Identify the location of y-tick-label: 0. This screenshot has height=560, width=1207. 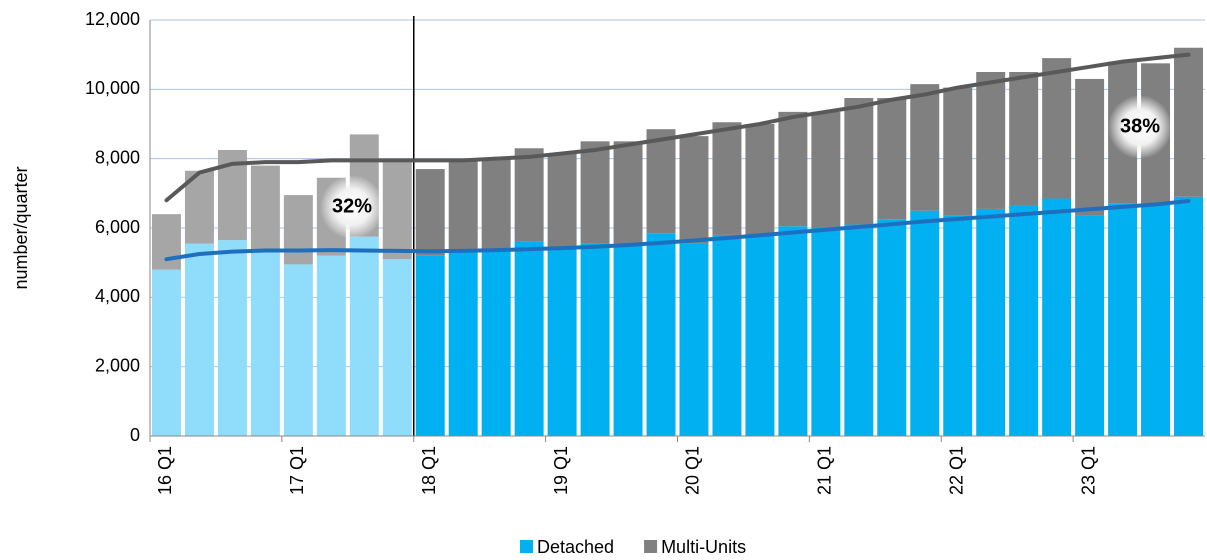
(135, 435).